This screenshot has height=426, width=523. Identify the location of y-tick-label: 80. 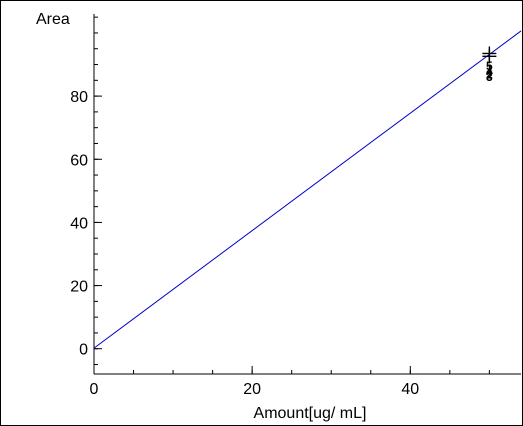
(79, 97).